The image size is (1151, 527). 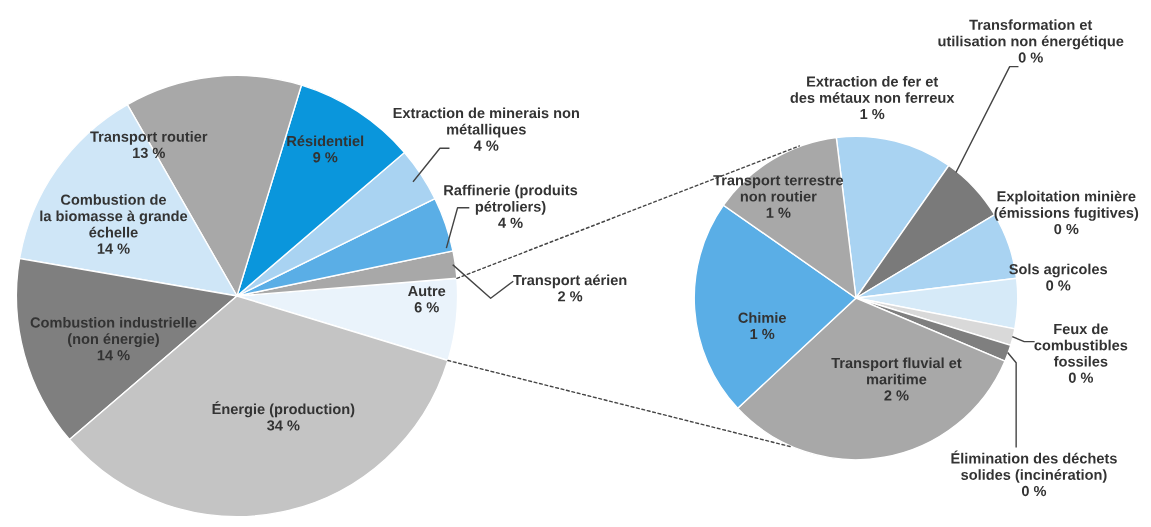 I want to click on data-label: 6 %, so click(x=426, y=307).